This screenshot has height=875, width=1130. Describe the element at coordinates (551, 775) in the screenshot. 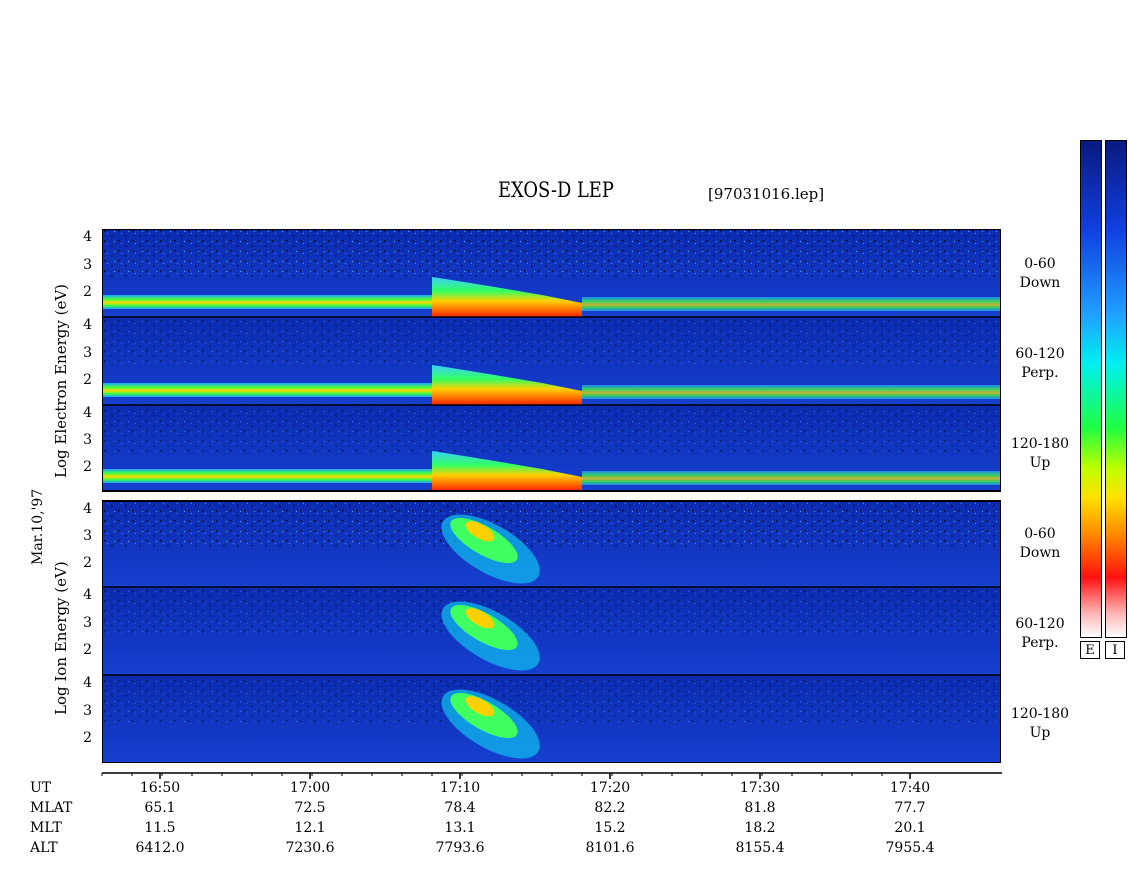

I see `time-axis` at that location.